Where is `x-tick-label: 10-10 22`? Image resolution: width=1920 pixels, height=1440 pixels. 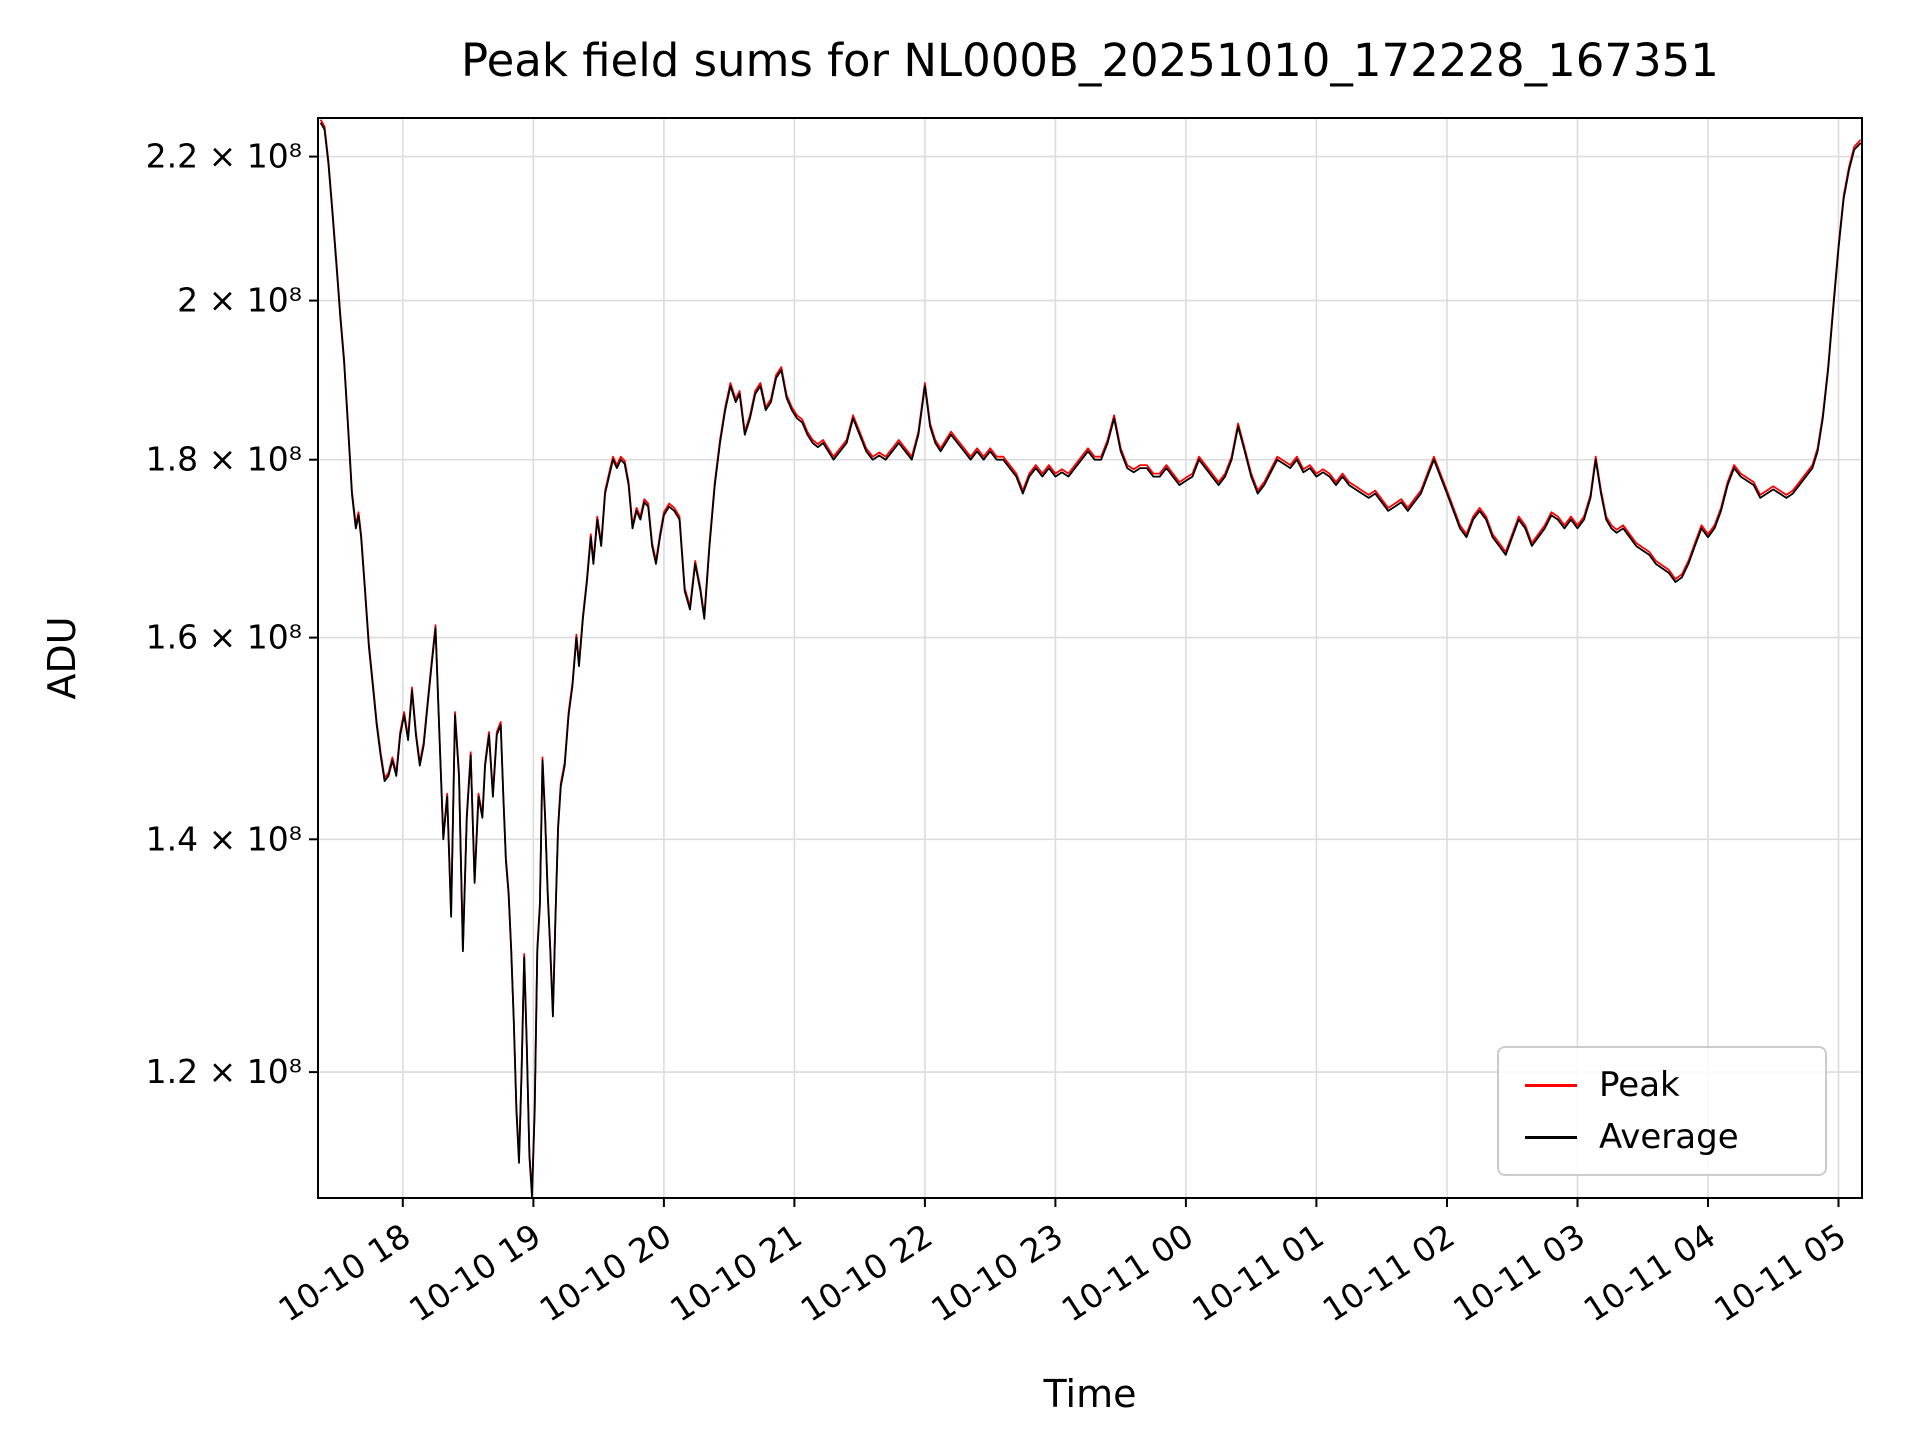
x-tick-label: 10-10 22 is located at coordinates (867, 1273).